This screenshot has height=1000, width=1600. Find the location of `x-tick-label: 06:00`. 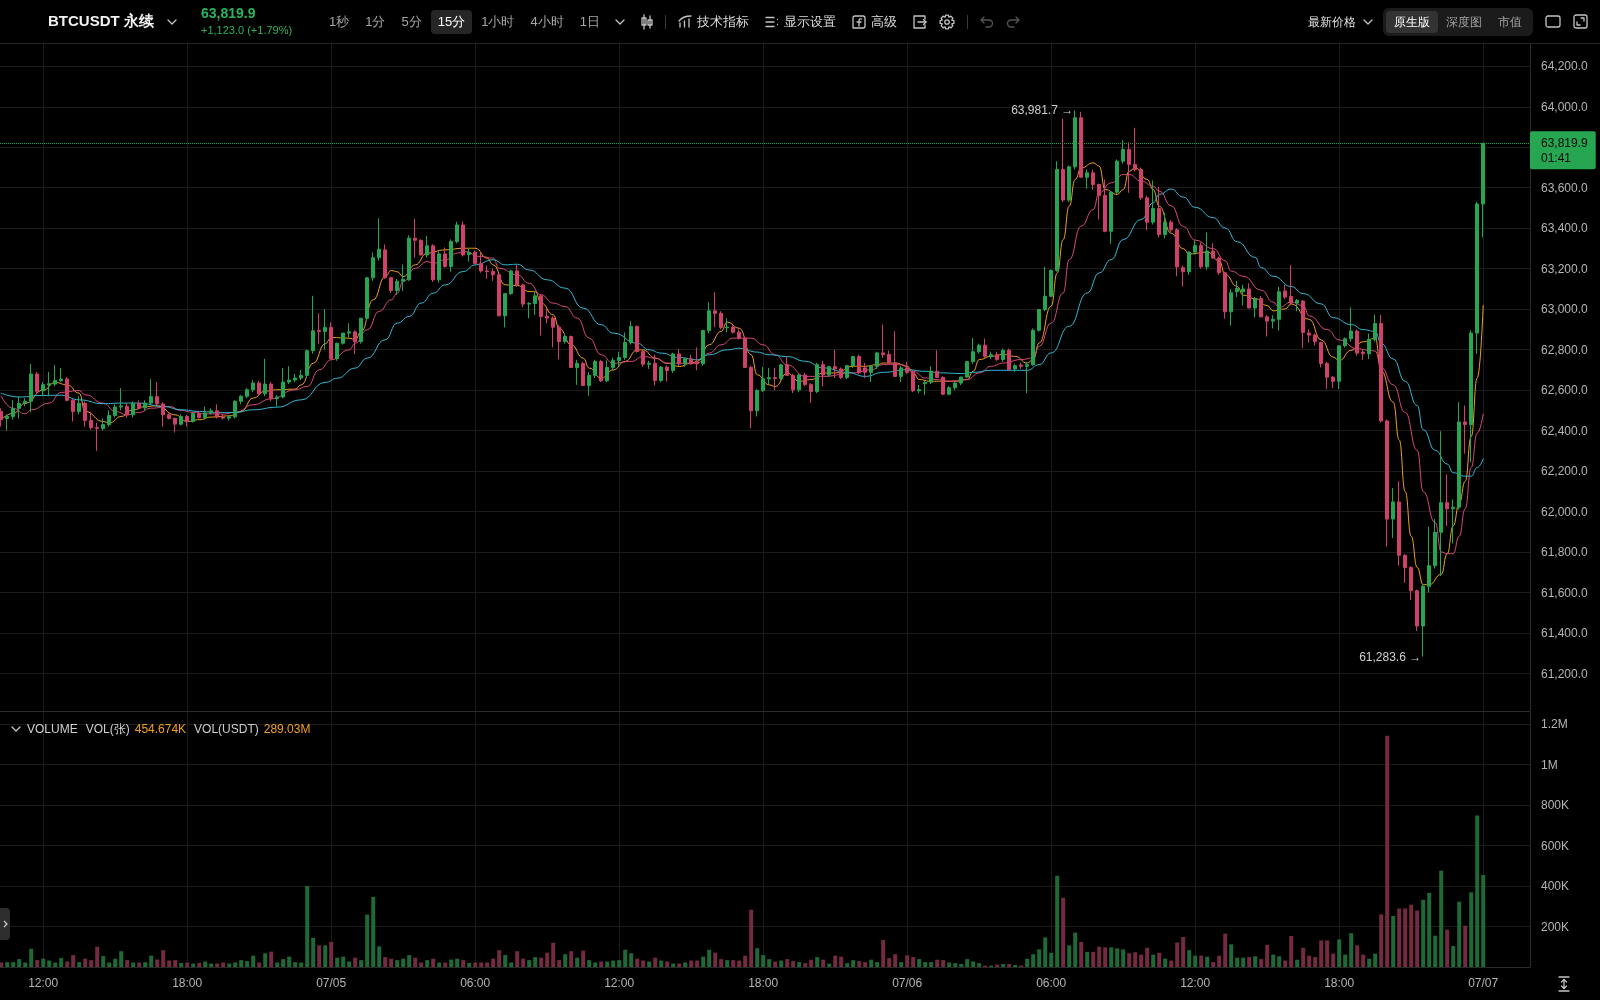

x-tick-label: 06:00 is located at coordinates (1051, 983).